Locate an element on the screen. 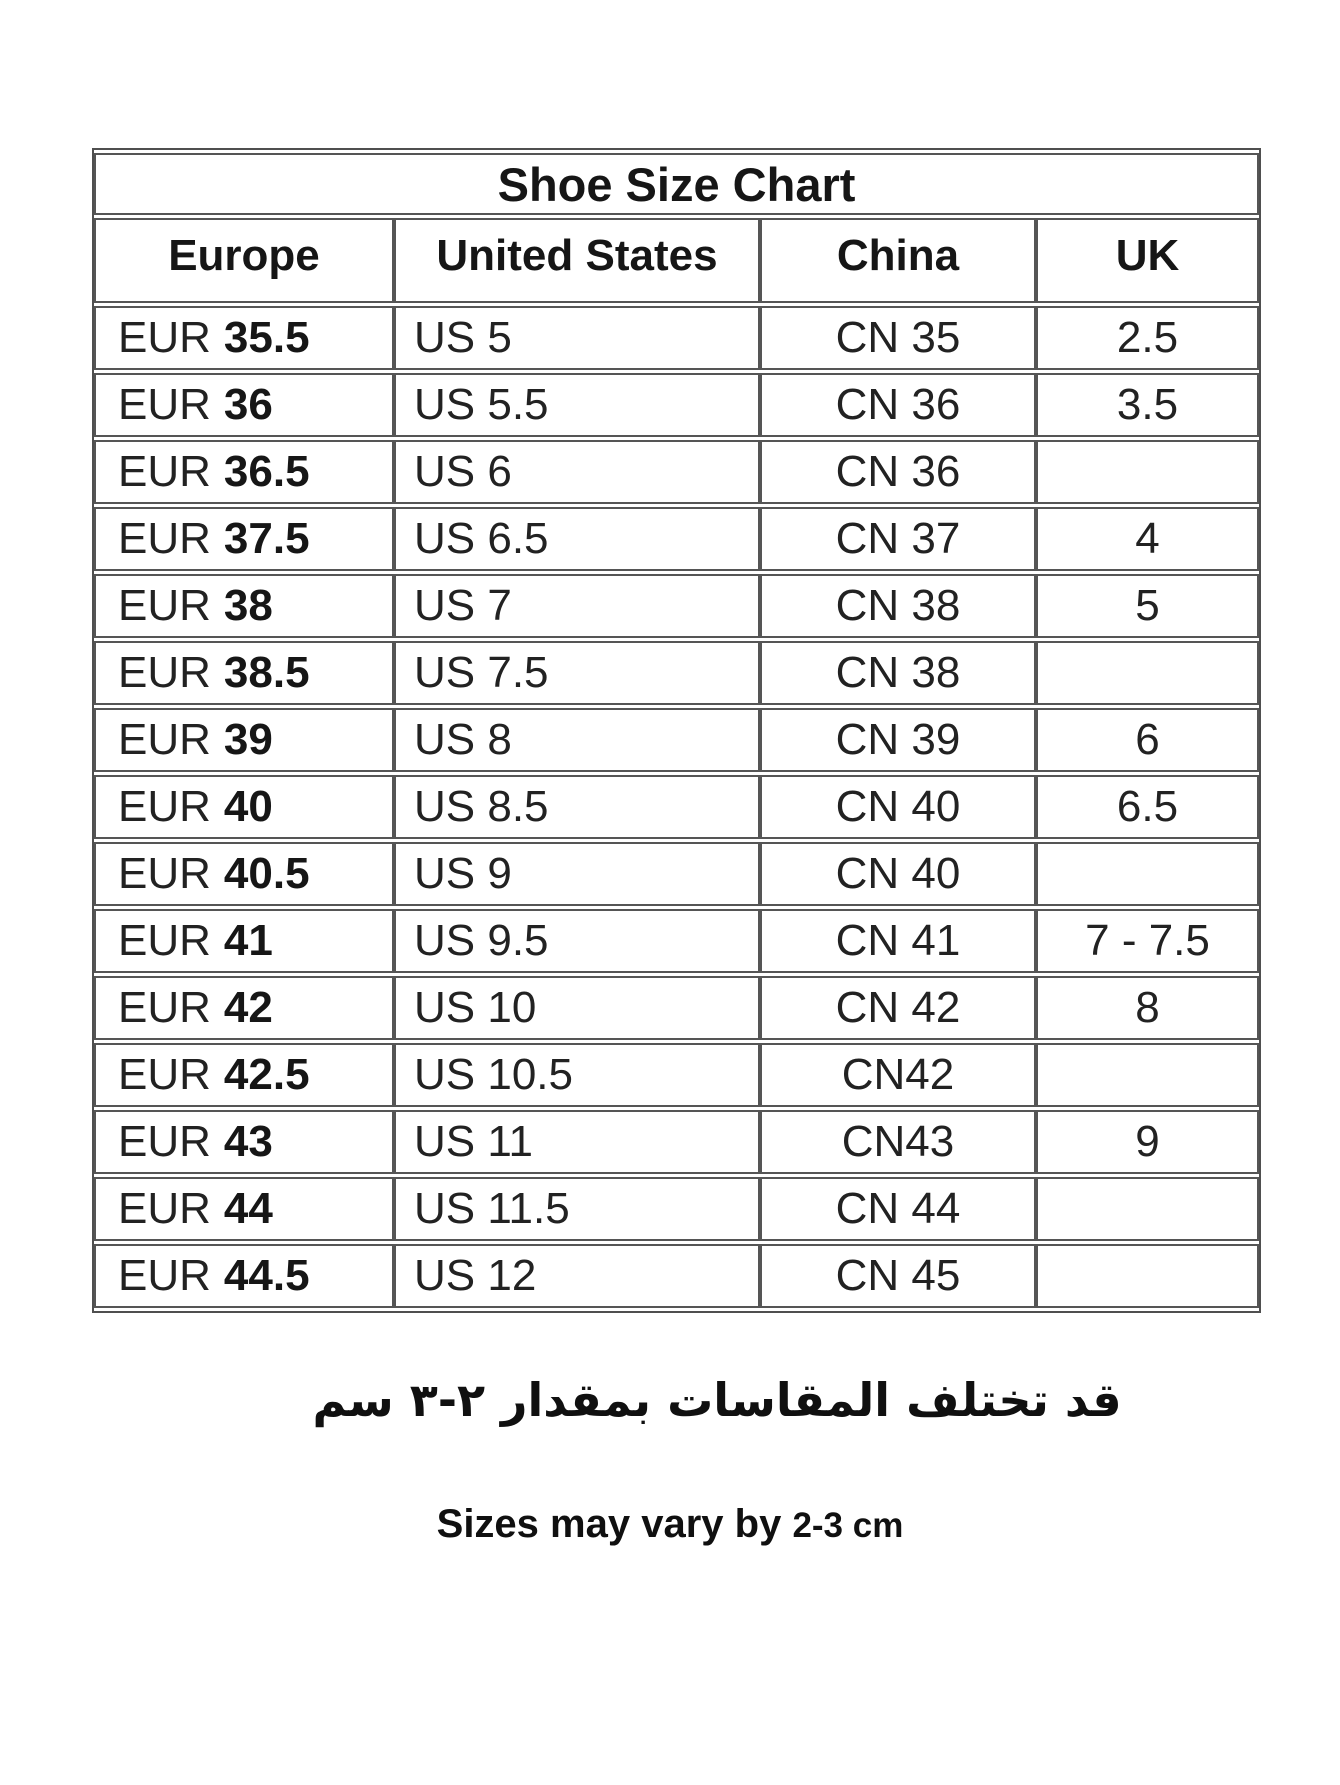  europe-cell: EUR 43 is located at coordinates (244, 1142).